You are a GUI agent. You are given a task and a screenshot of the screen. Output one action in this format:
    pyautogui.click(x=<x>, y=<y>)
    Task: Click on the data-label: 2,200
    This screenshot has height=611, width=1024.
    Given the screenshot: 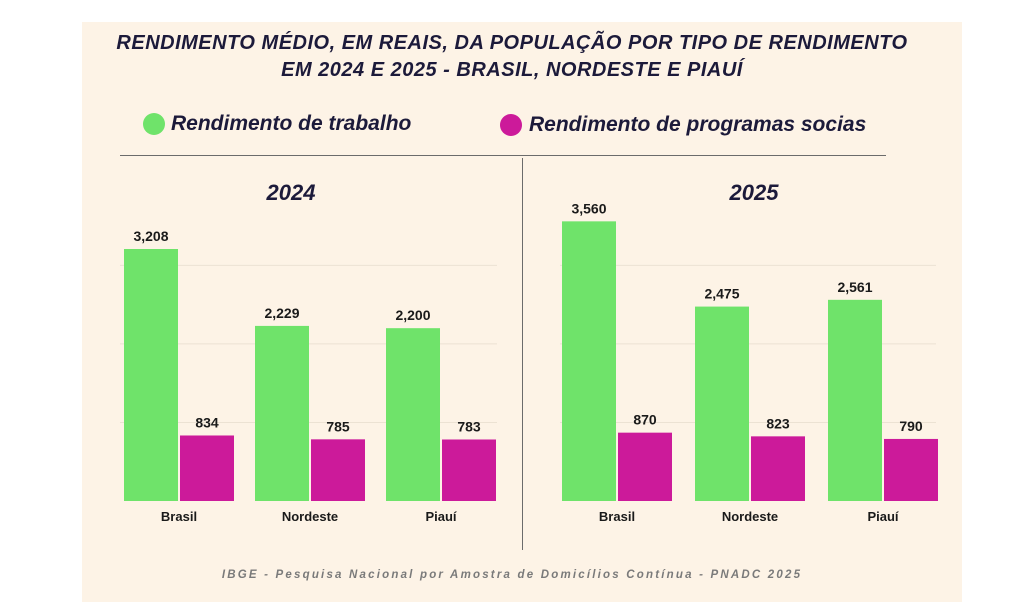 What is the action you would take?
    pyautogui.click(x=412, y=315)
    